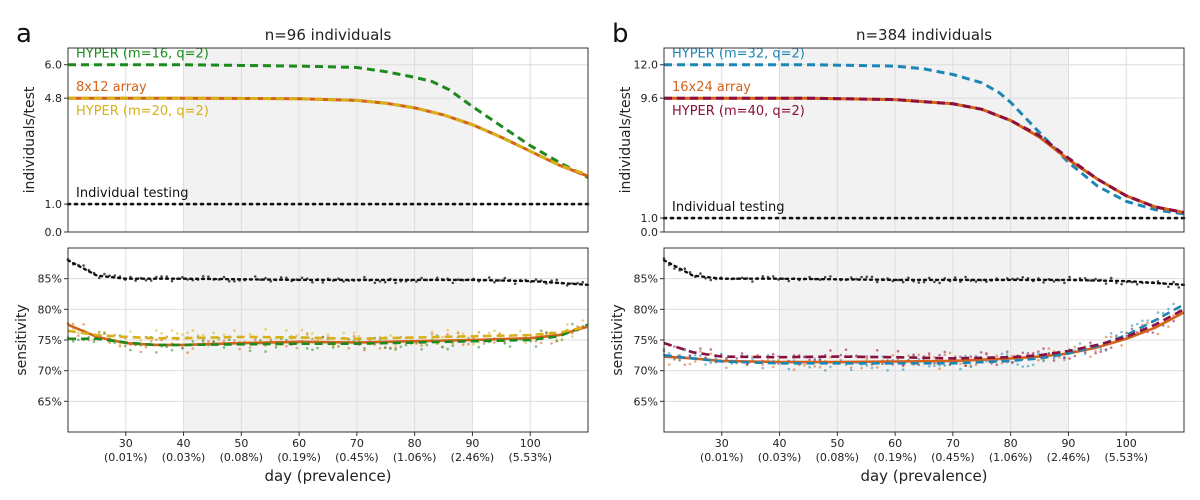  What do you see at coordinates (1011, 443) in the screenshot?
I see `x-tick-label: 80` at bounding box center [1011, 443].